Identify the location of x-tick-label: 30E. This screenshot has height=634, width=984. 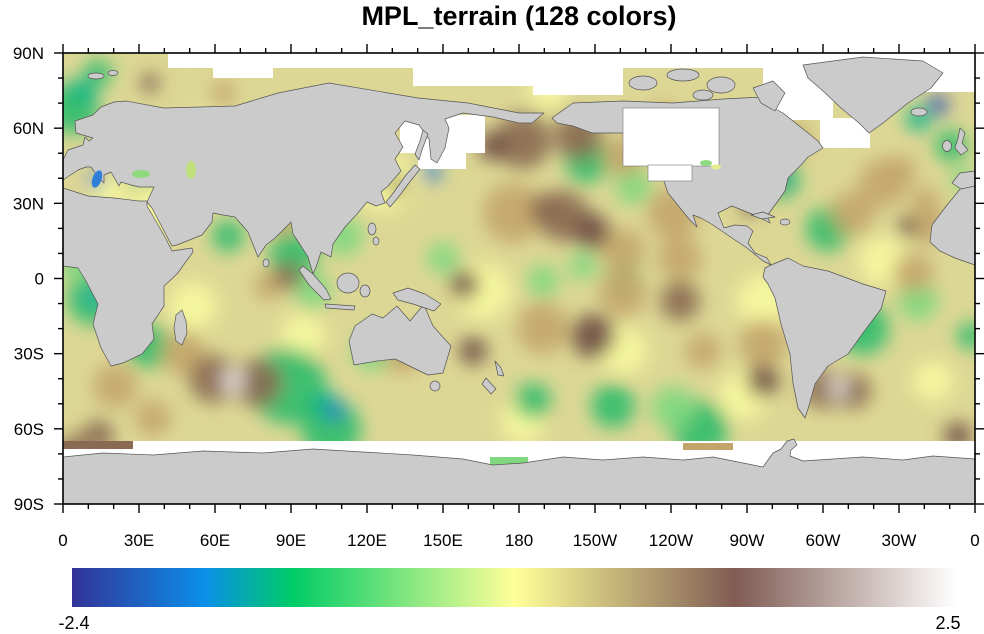
(139, 540).